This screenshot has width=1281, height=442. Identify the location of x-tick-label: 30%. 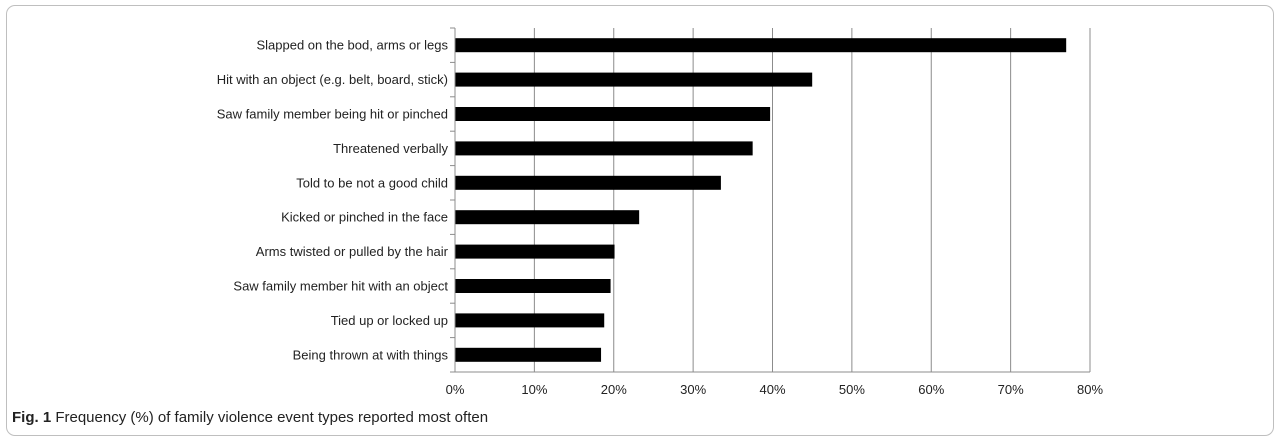
(693, 389).